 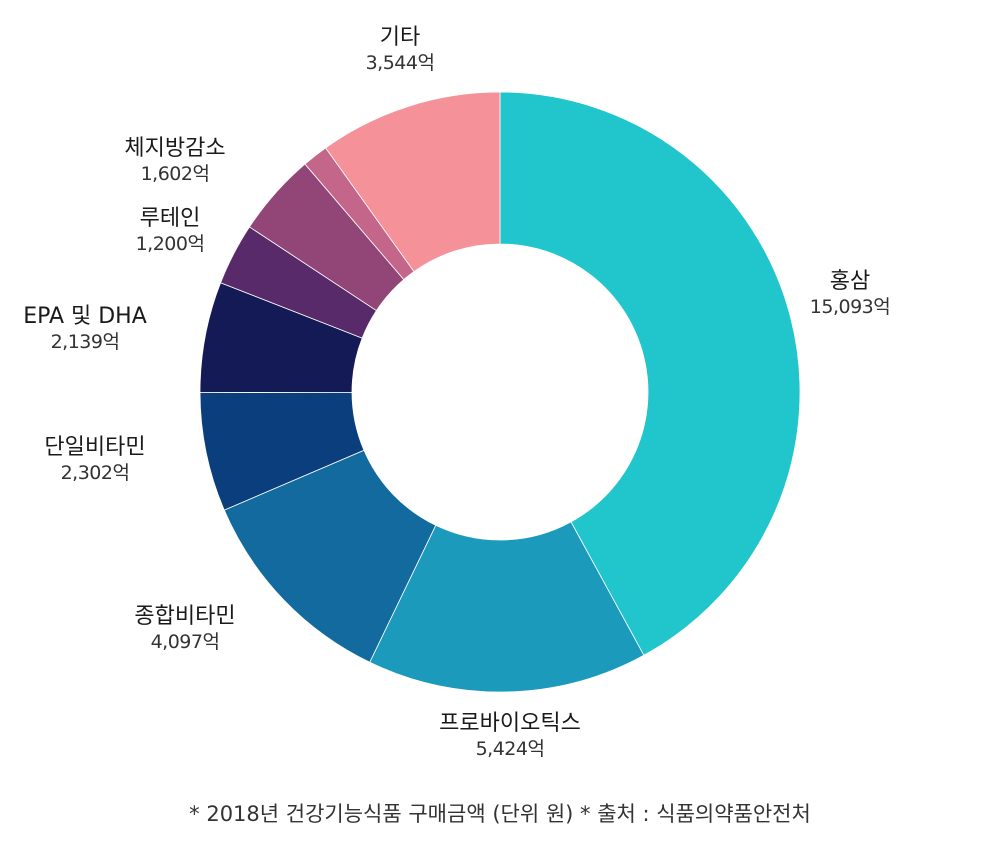 I want to click on label-single-vitamin: 단일비타민 2,302억, so click(x=95, y=459).